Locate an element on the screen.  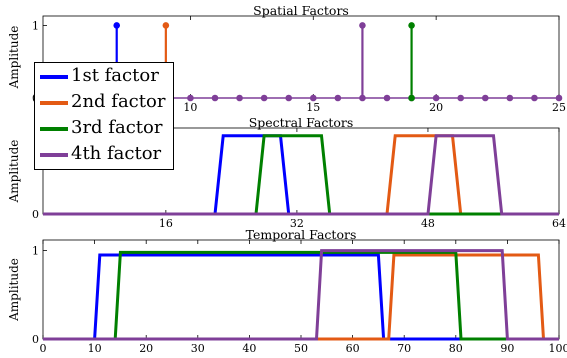
spatial-ylabel: Amplitude is located at coordinates (14, 58).